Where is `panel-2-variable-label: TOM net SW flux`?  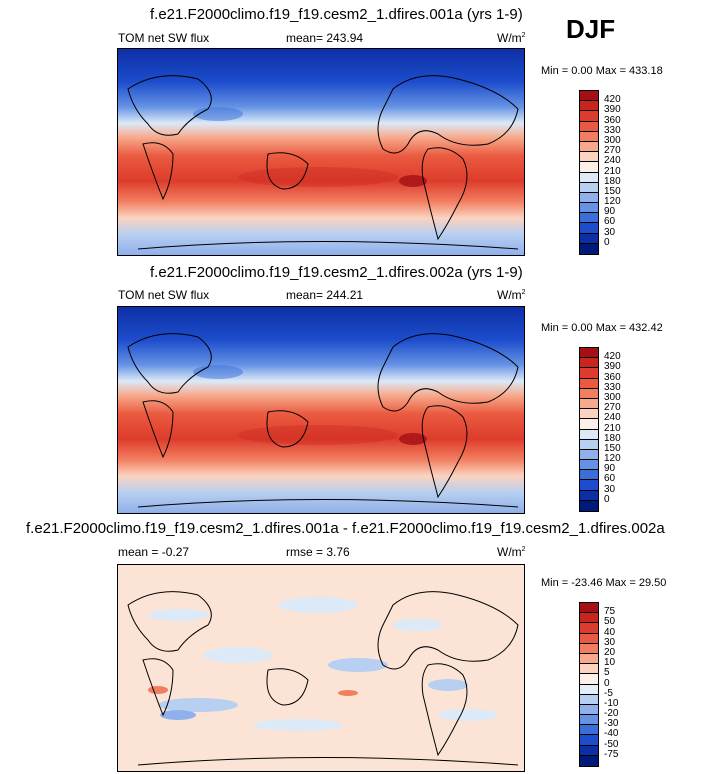 panel-2-variable-label: TOM net SW flux is located at coordinates (164, 295).